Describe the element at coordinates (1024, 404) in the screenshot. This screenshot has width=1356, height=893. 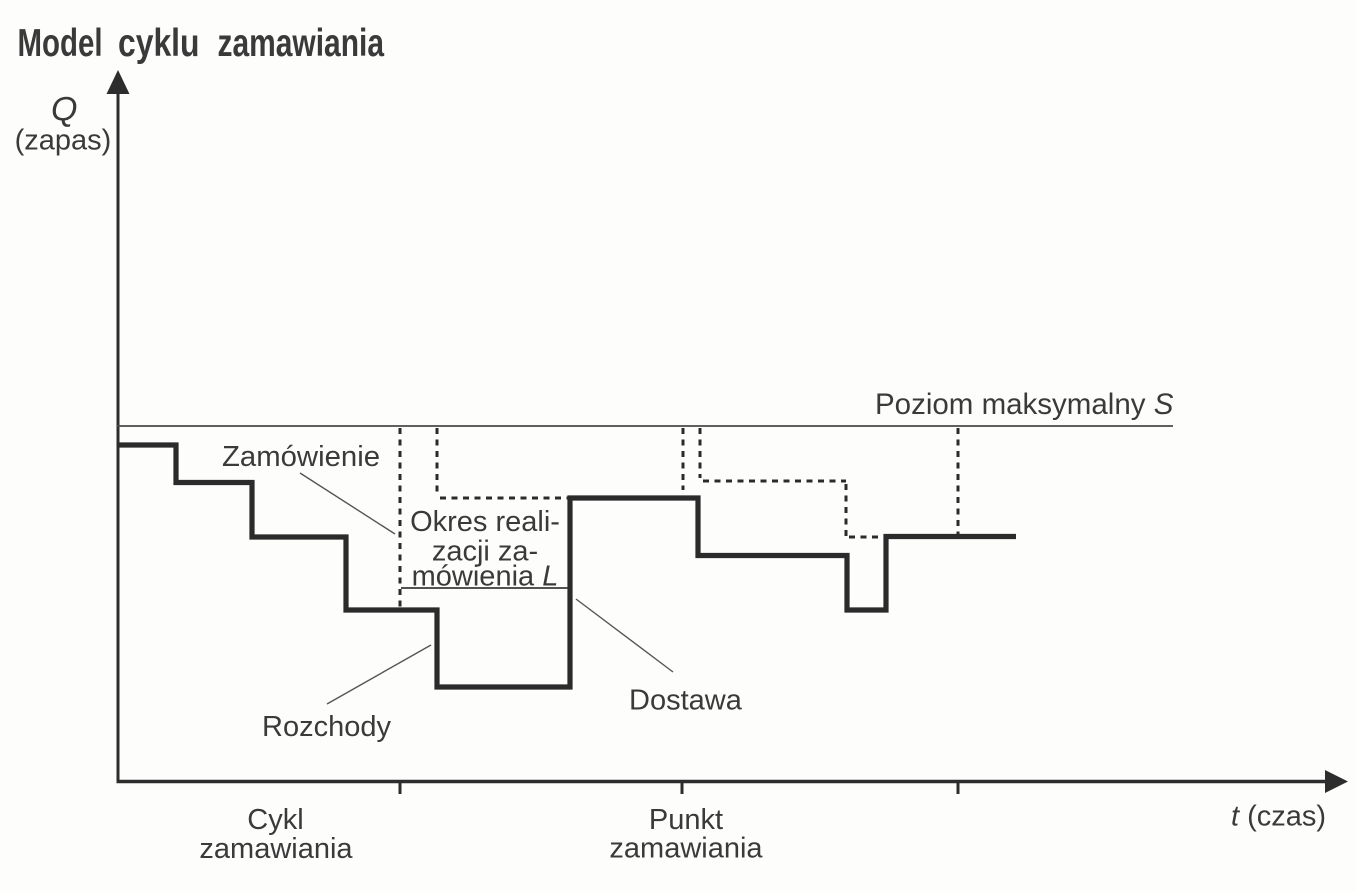
I see `svg-text: Poziom maksymalny S` at that location.